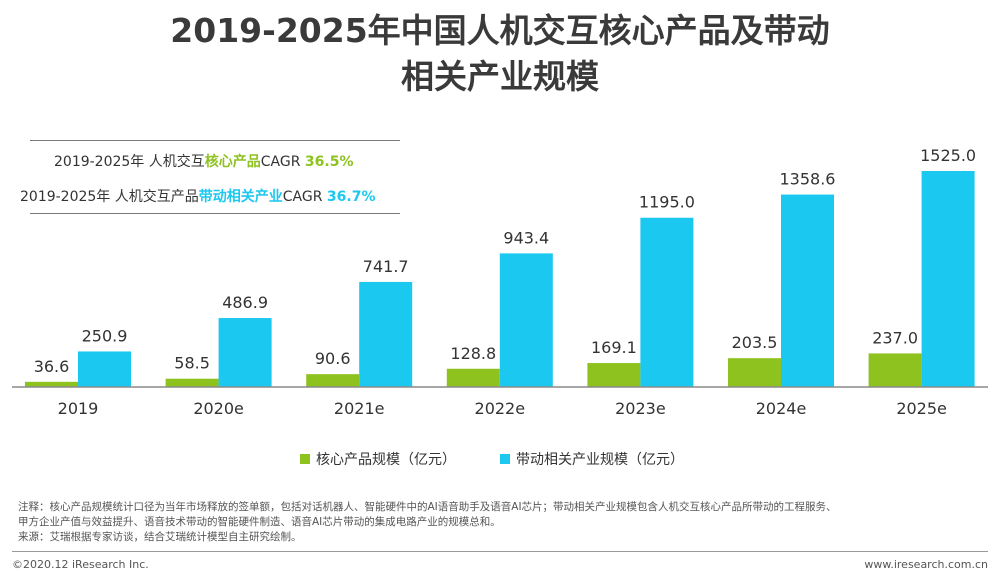 The width and height of the screenshot is (1000, 582). I want to click on cagr-related-highlight: 带动相关产业, so click(240, 197).